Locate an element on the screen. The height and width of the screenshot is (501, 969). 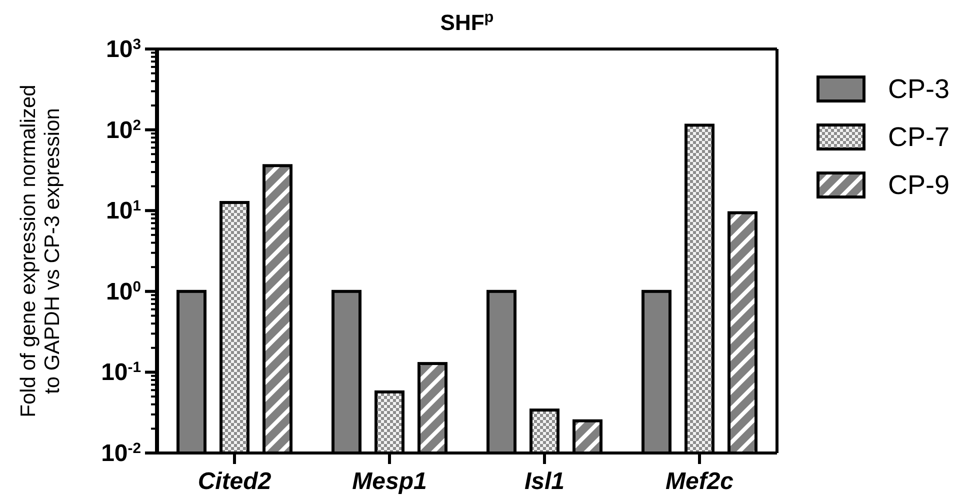
y-tick-label: 10$^{-1}$ is located at coordinates (121, 372).